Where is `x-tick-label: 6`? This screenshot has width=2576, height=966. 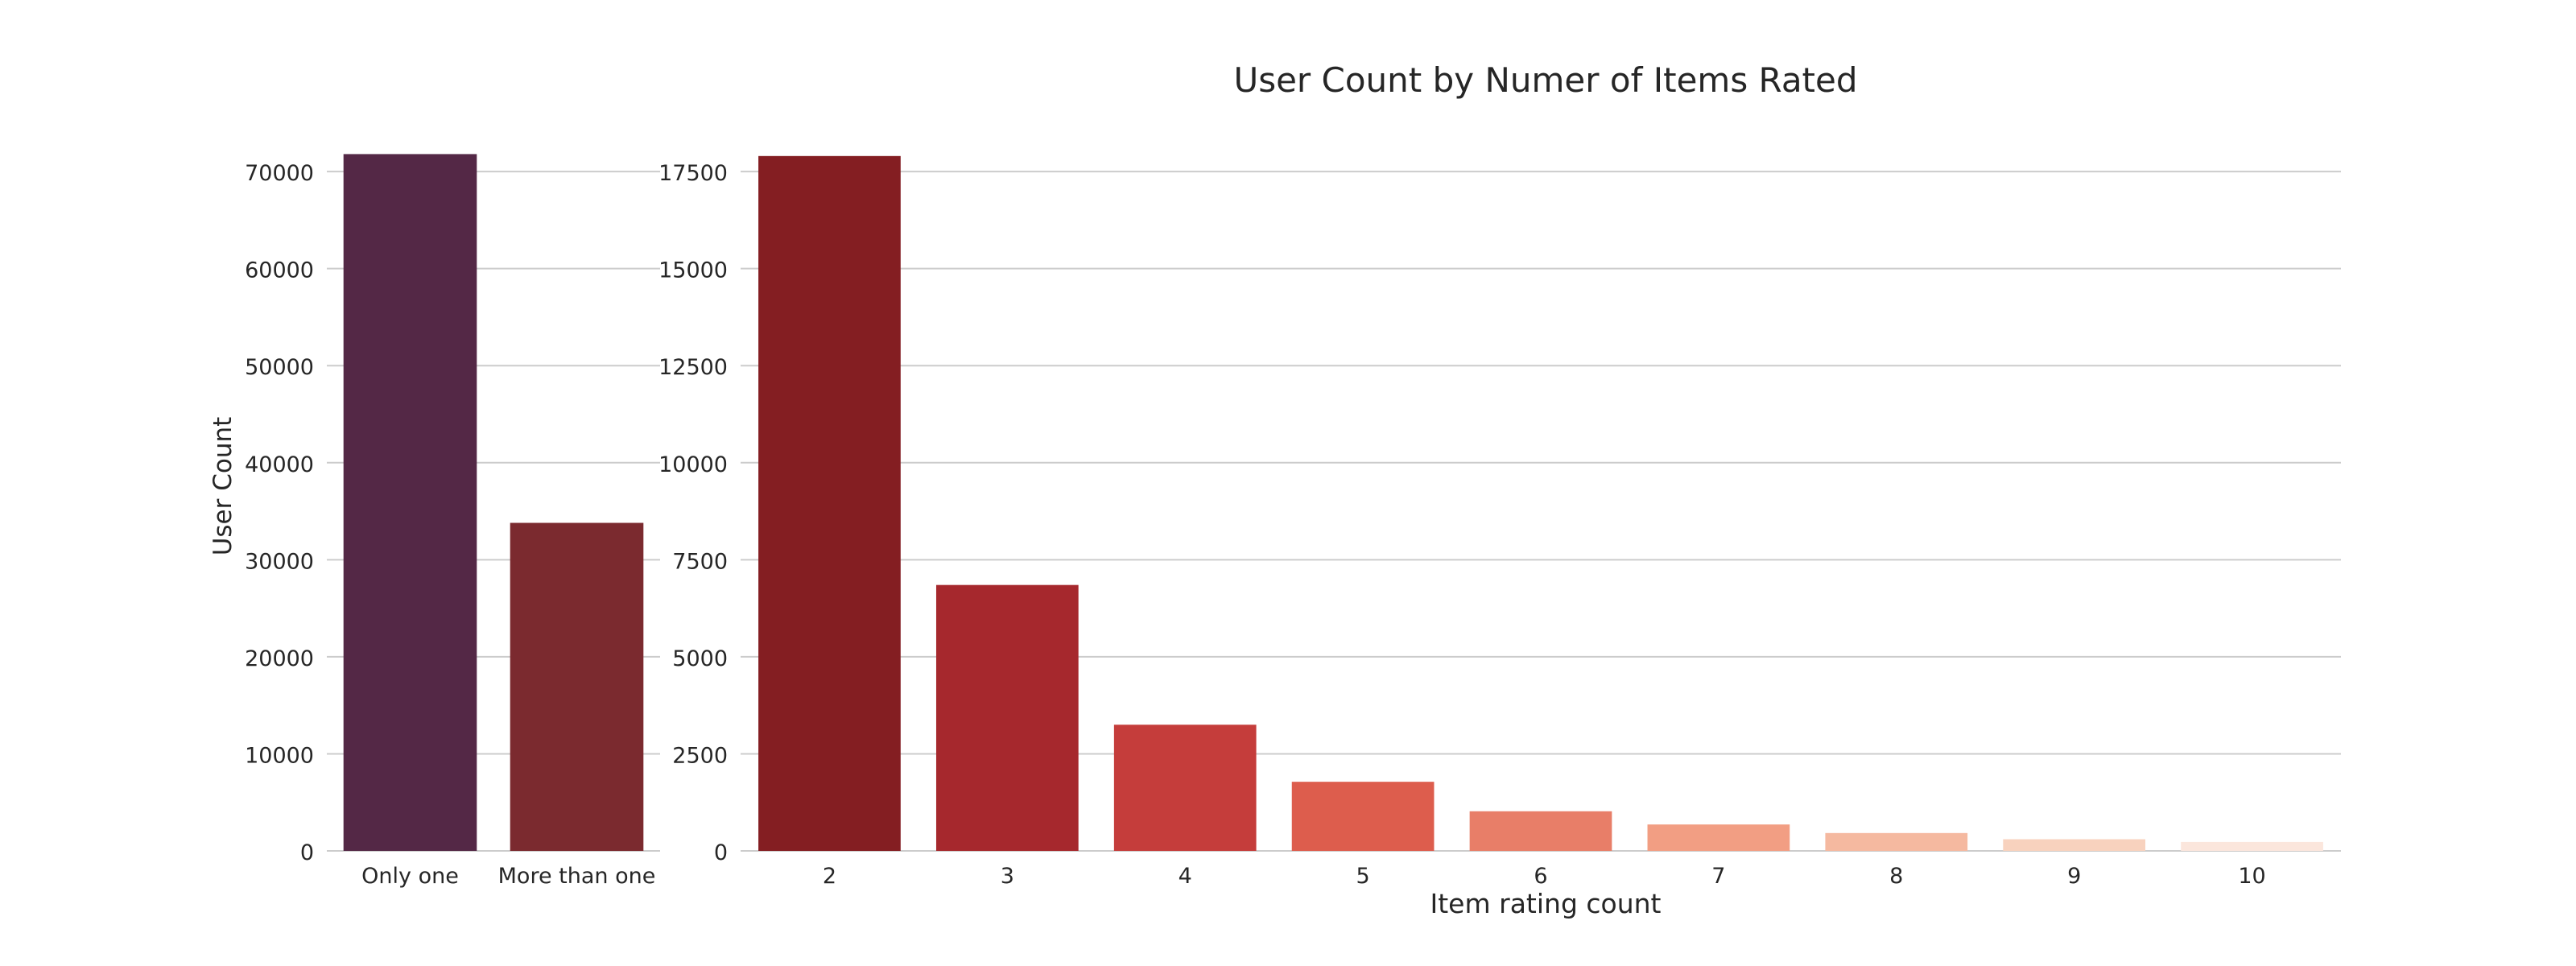 x-tick-label: 6 is located at coordinates (1540, 876).